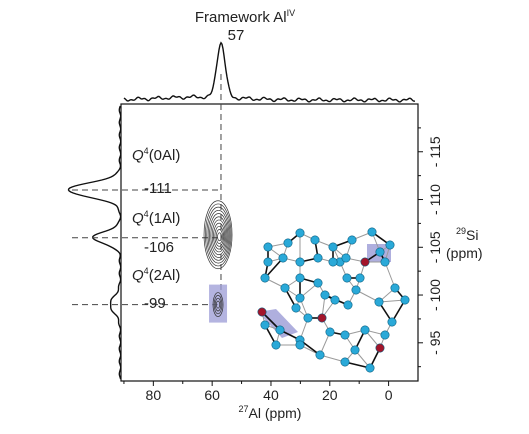 This screenshot has height=434, width=529. I want to click on q4-2al-label: Q4(2Al), so click(156, 275).